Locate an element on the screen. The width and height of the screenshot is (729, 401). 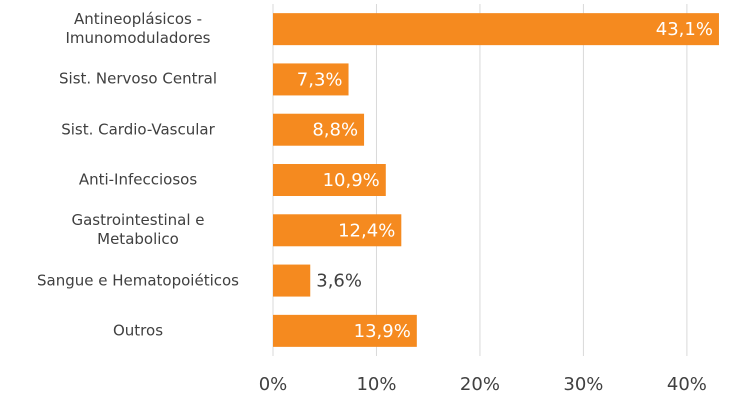
data-label: 12,4% is located at coordinates (366, 230).